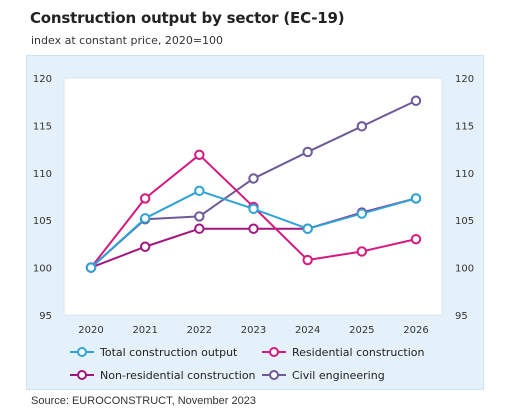 This screenshot has height=412, width=506. Describe the element at coordinates (42, 221) in the screenshot. I see `y-tick-left: 105` at that location.